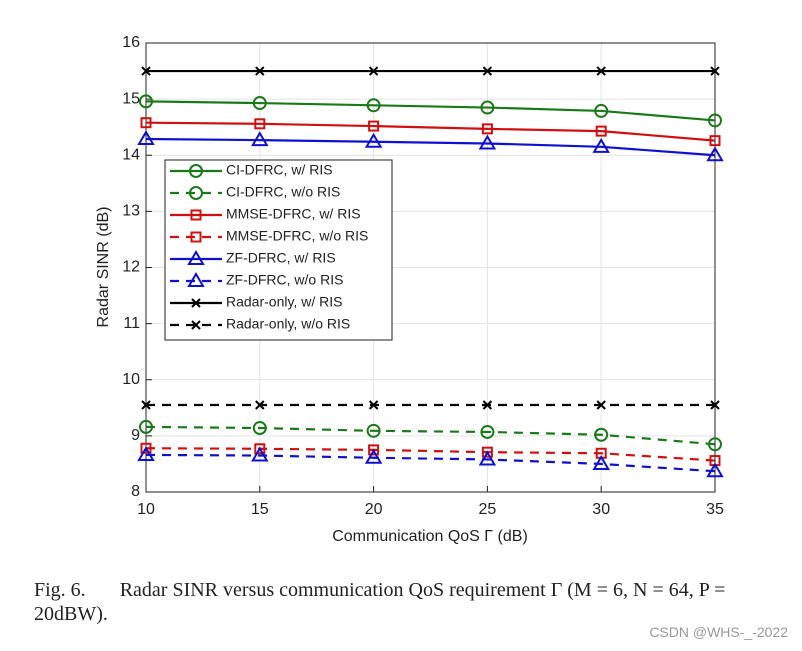 The width and height of the screenshot is (802, 651). I want to click on y-tick-label: 10, so click(131, 379).